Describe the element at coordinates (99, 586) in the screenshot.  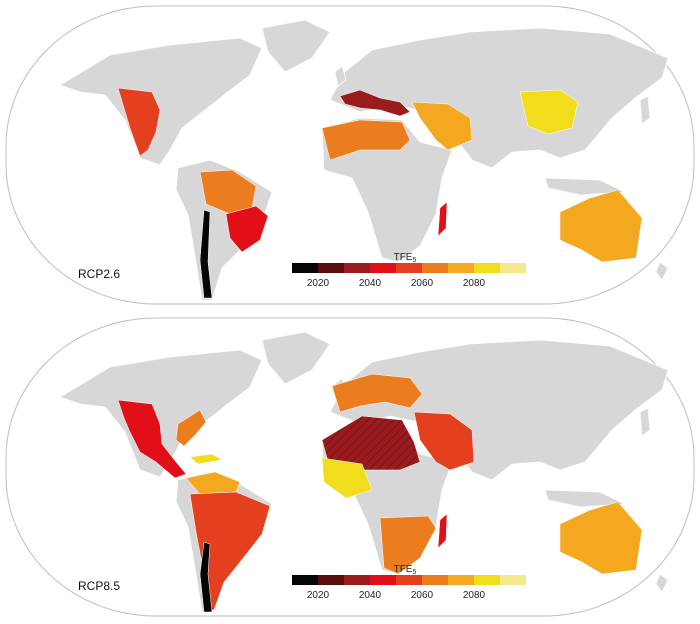
I see `scenario-label: RCP8.5` at that location.